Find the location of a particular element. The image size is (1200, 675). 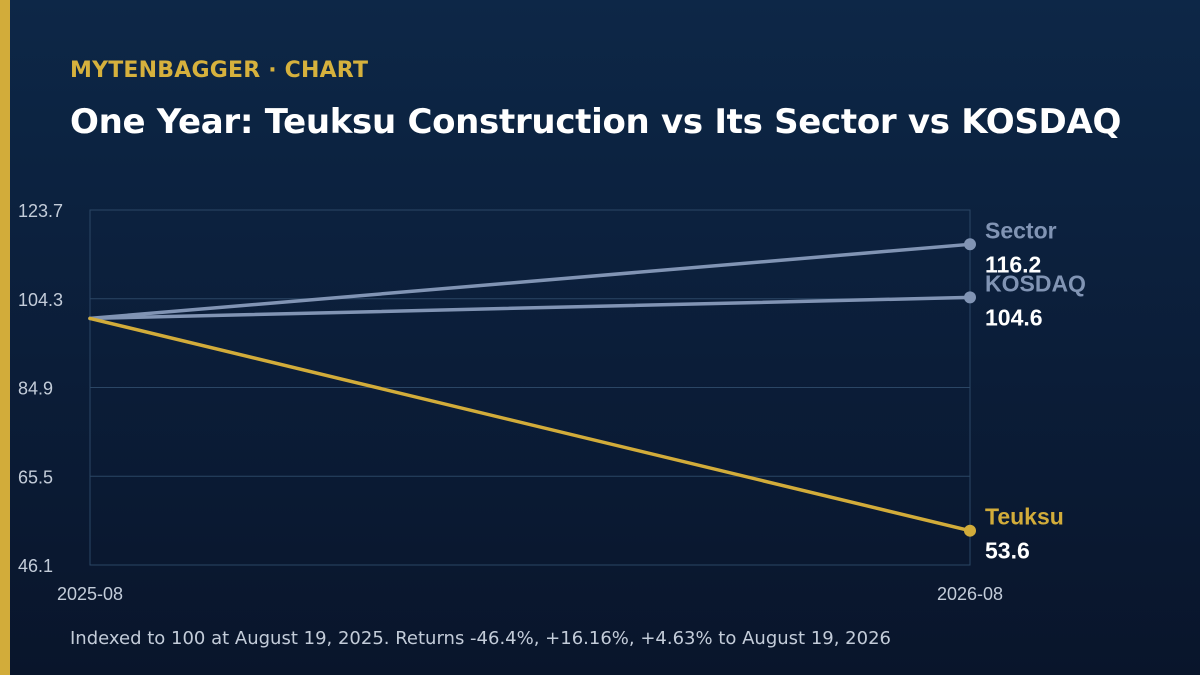

series-end-point-teuksu is located at coordinates (970, 530).